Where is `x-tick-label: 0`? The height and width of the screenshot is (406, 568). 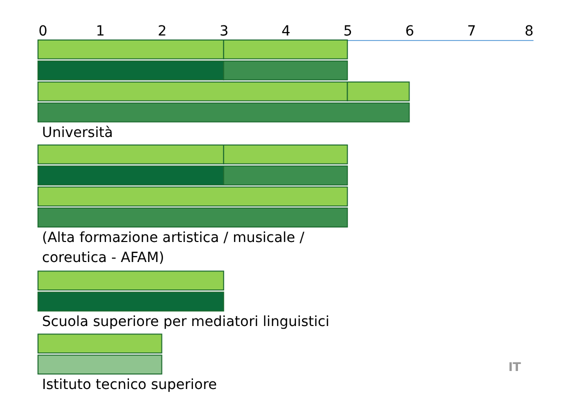 x-tick-label: 0 is located at coordinates (43, 32).